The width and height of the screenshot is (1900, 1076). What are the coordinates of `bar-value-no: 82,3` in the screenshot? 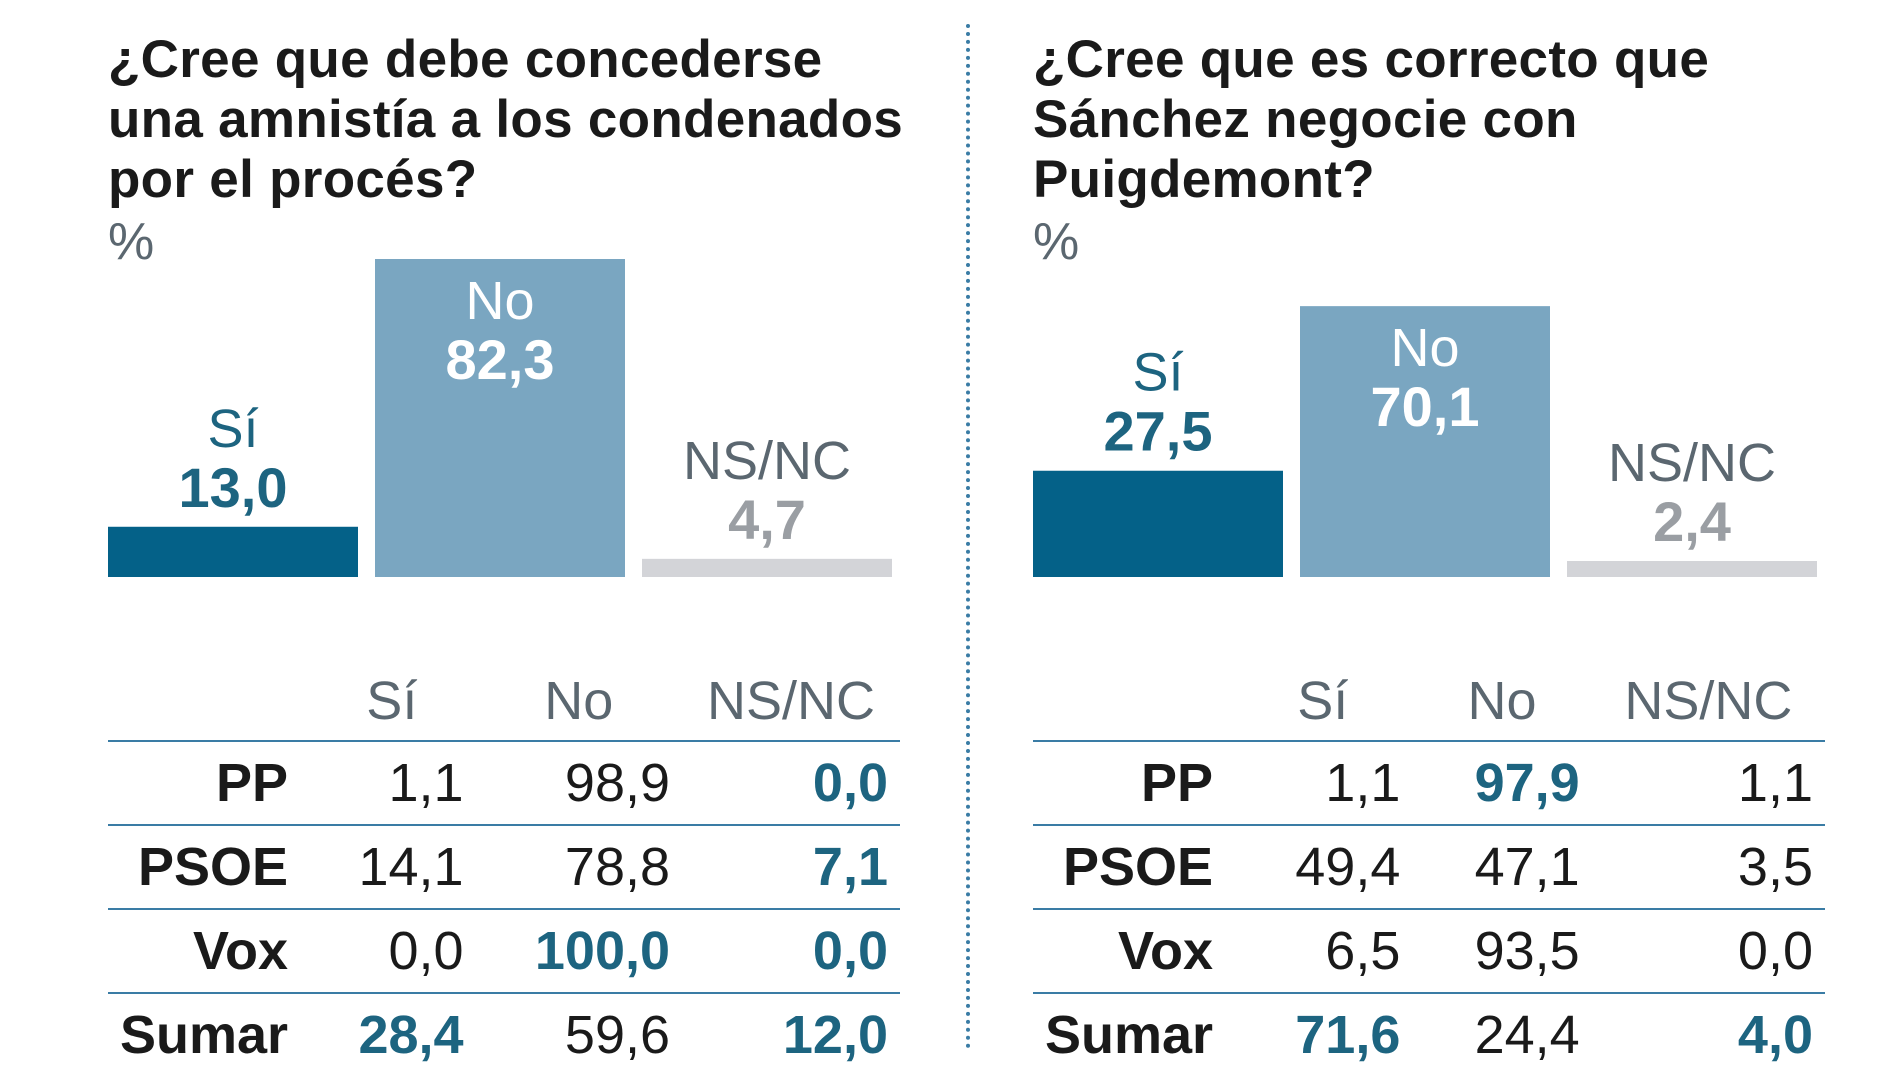 It's located at (500, 359).